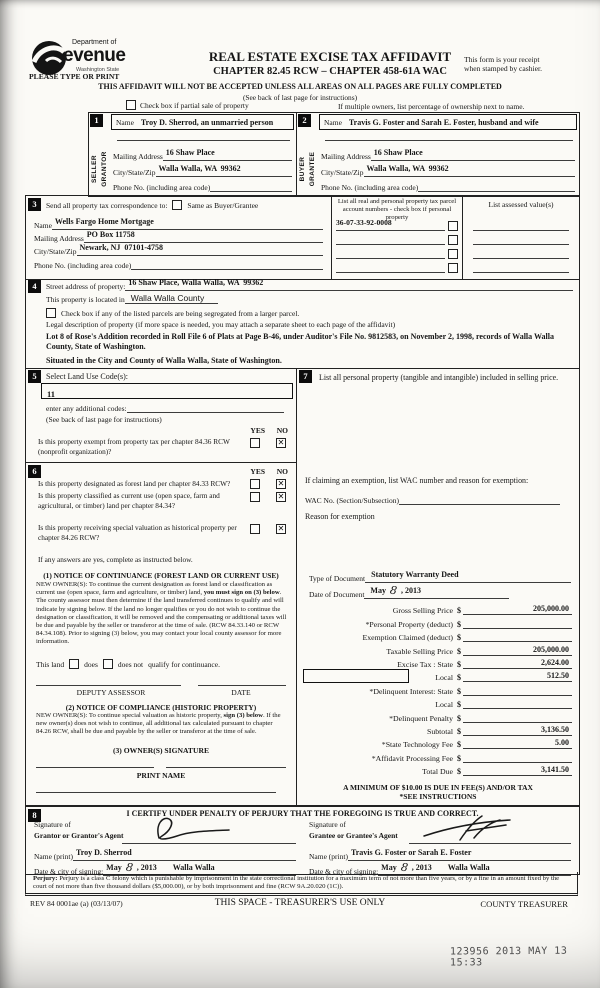 Image resolution: width=600 pixels, height=988 pixels. What do you see at coordinates (107, 664) in the screenshot?
I see `does-not-checkbox` at bounding box center [107, 664].